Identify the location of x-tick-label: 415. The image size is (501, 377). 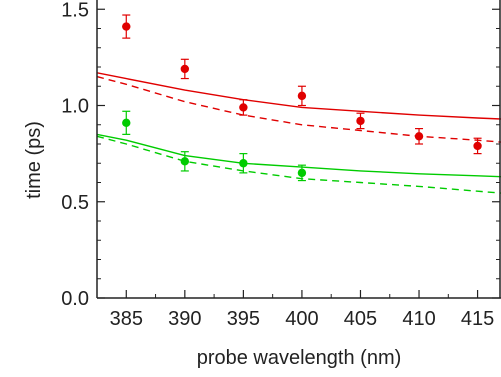
(477, 319).